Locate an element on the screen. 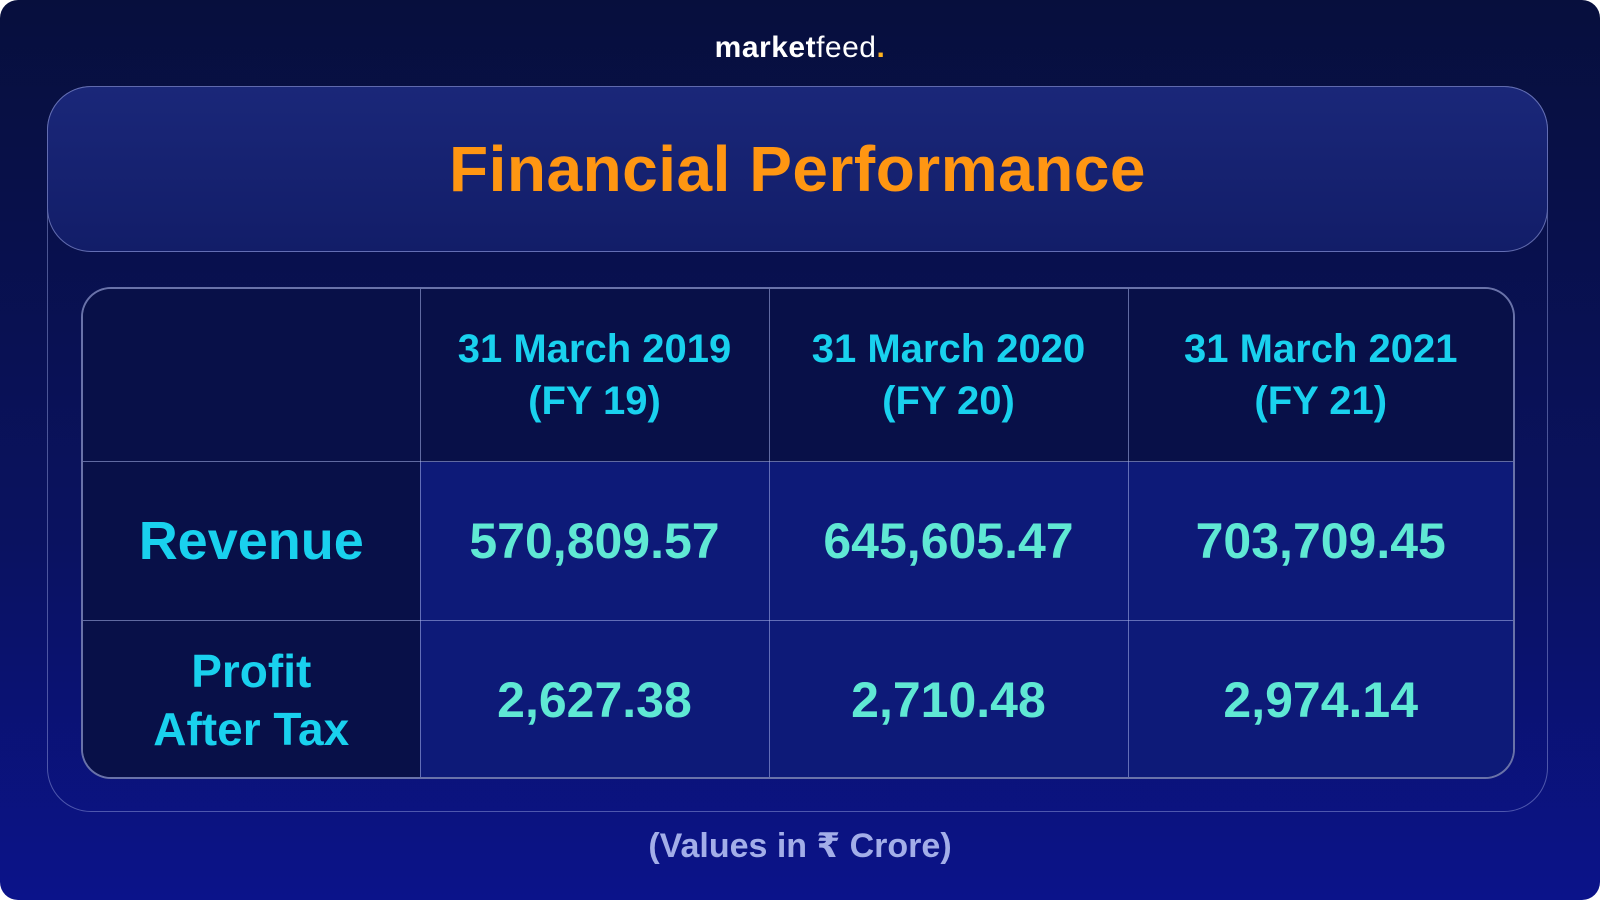  cell-value: 2,710.48 is located at coordinates (948, 700).